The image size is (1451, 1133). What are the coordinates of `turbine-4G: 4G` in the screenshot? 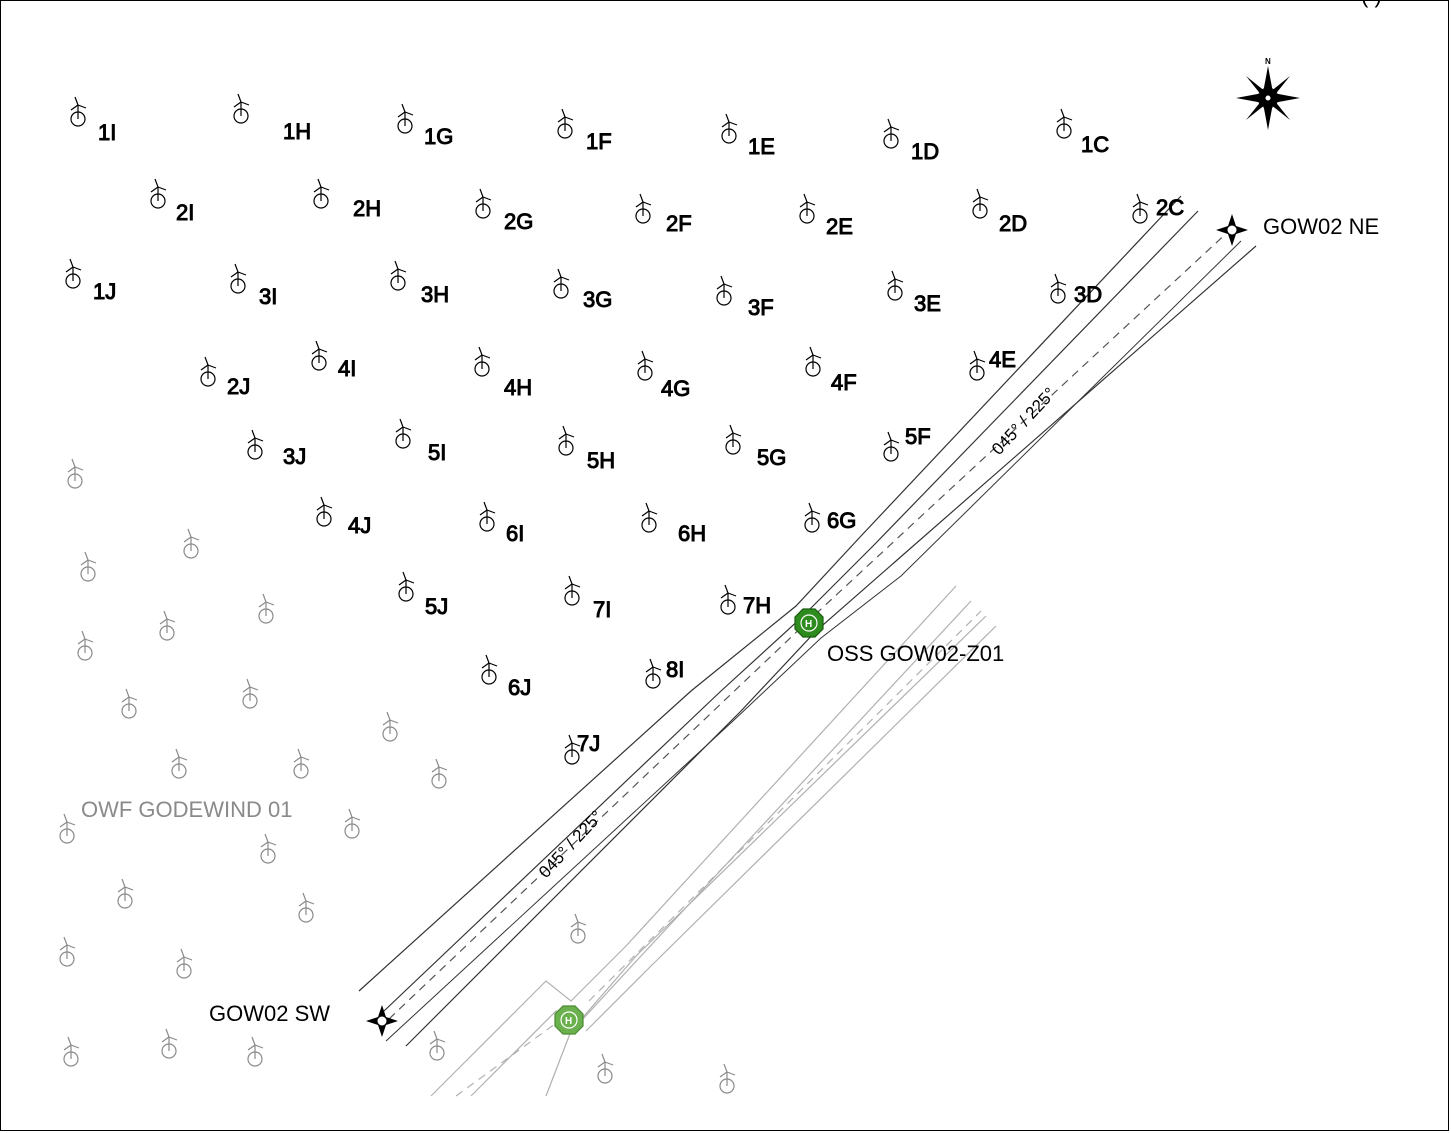 It's located at (664, 376).